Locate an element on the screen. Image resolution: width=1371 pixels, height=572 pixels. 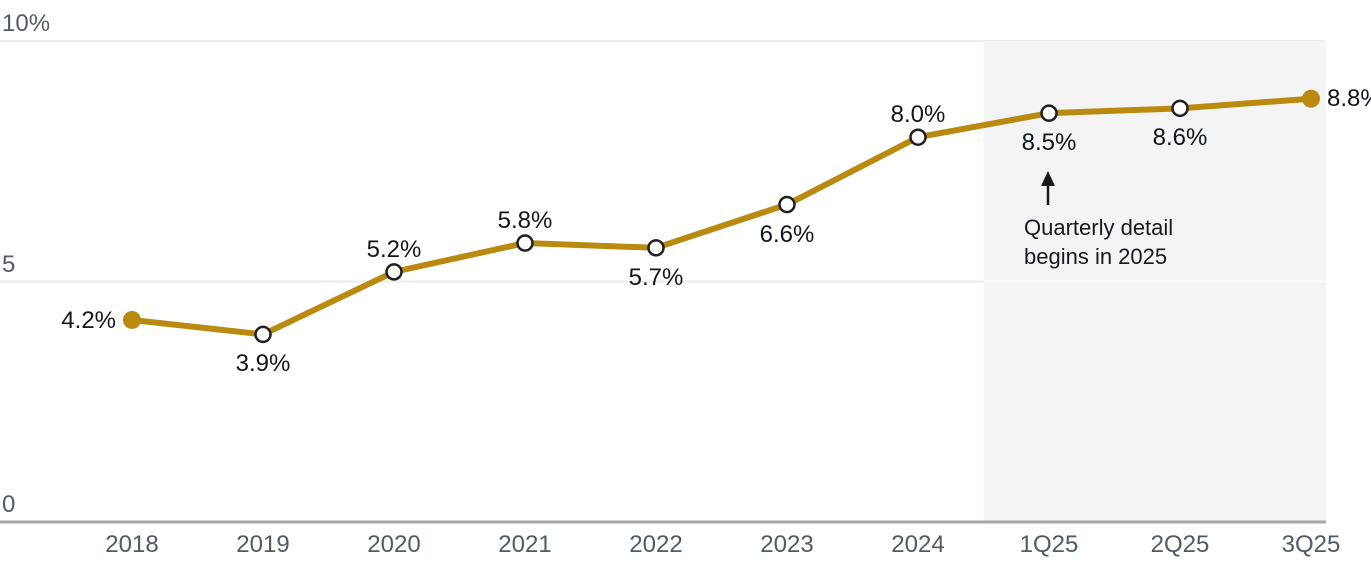
x-tick-label-2020: 2020 is located at coordinates (394, 544).